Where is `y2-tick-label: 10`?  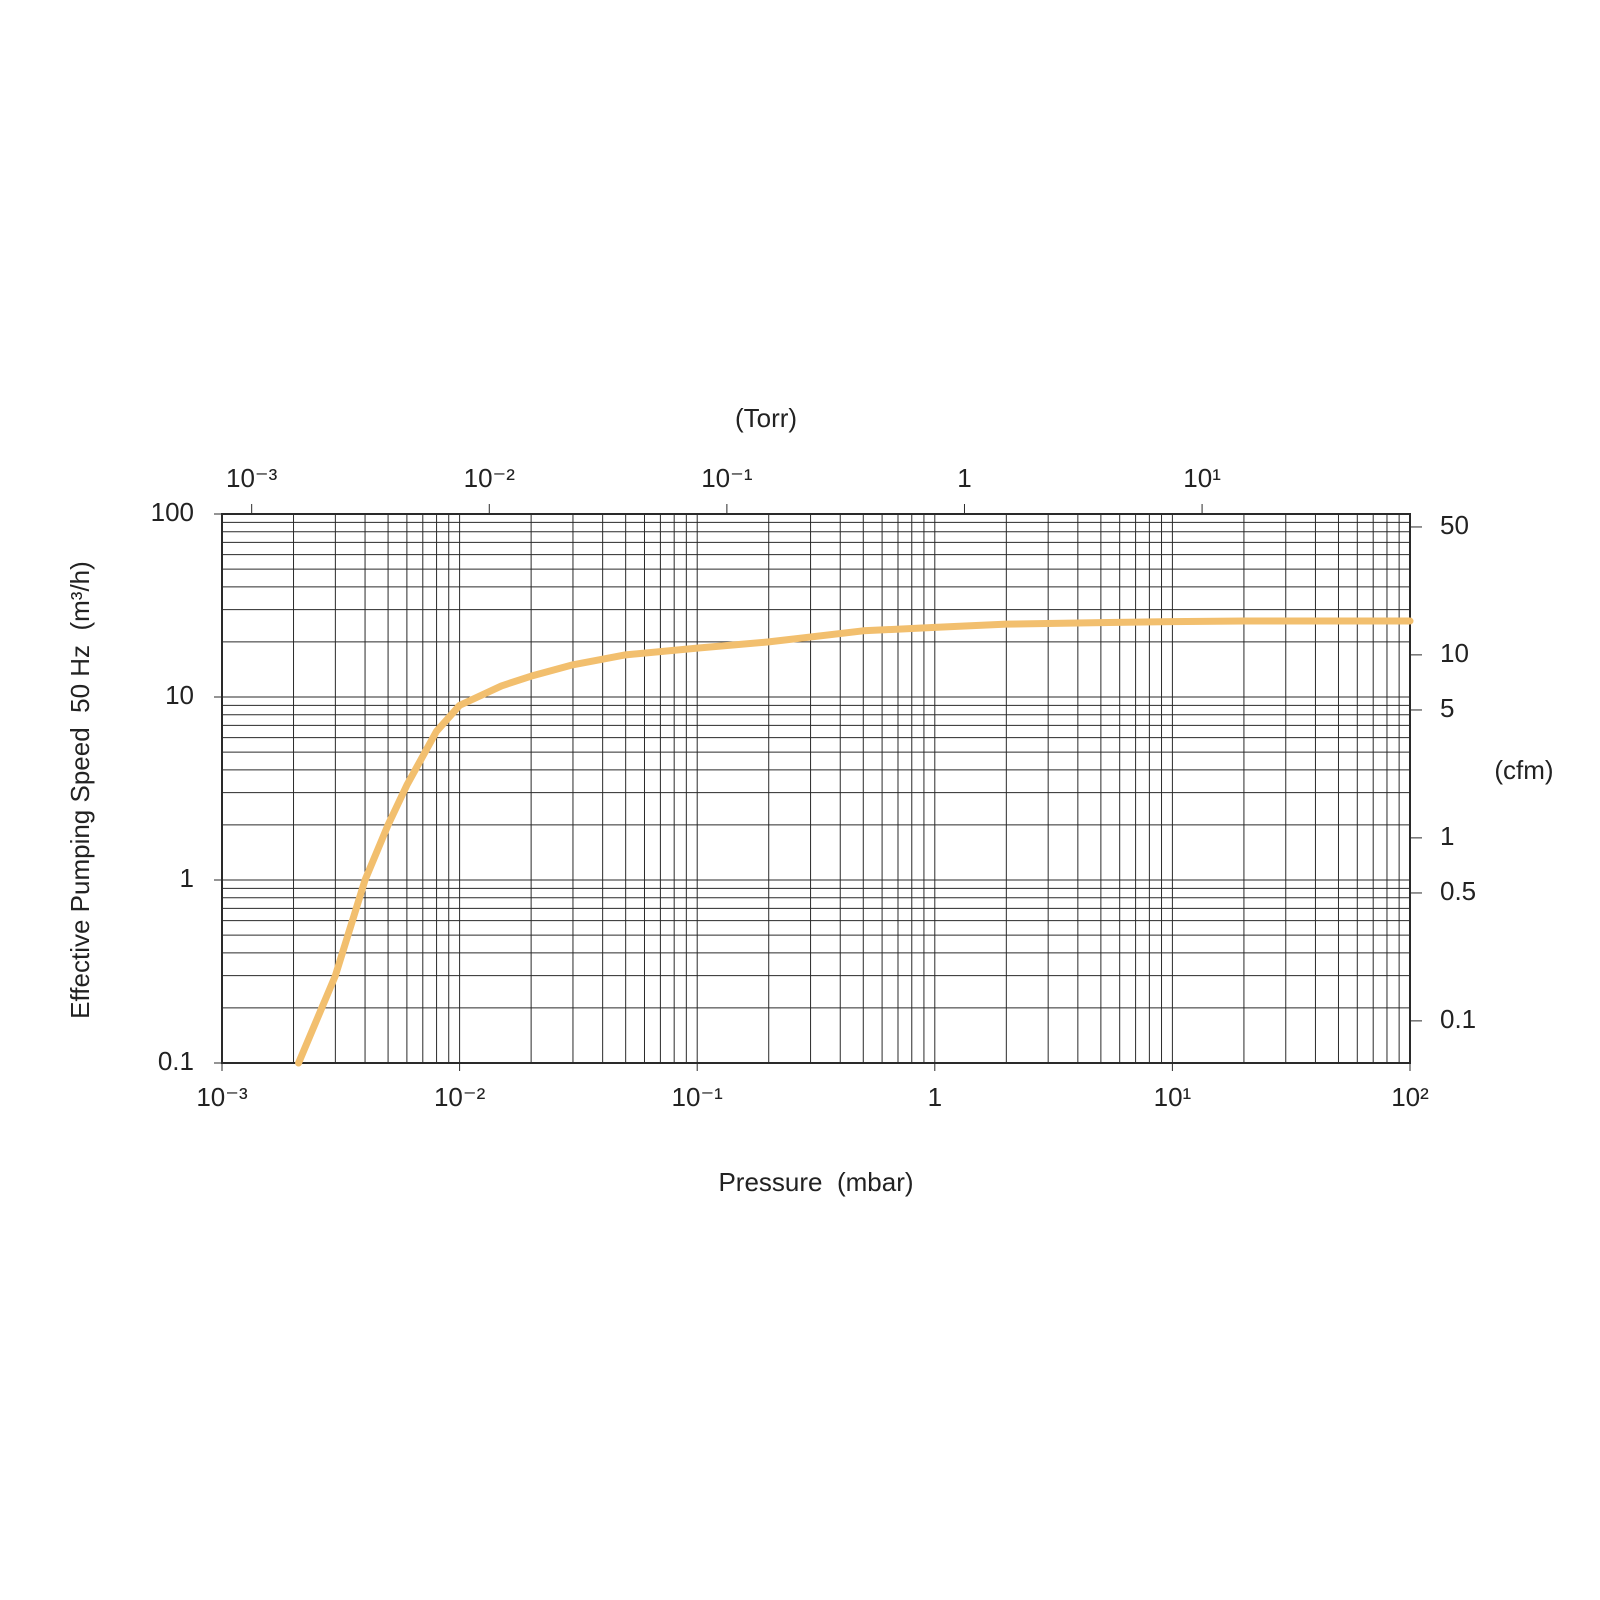 y2-tick-label: 10 is located at coordinates (1454, 653).